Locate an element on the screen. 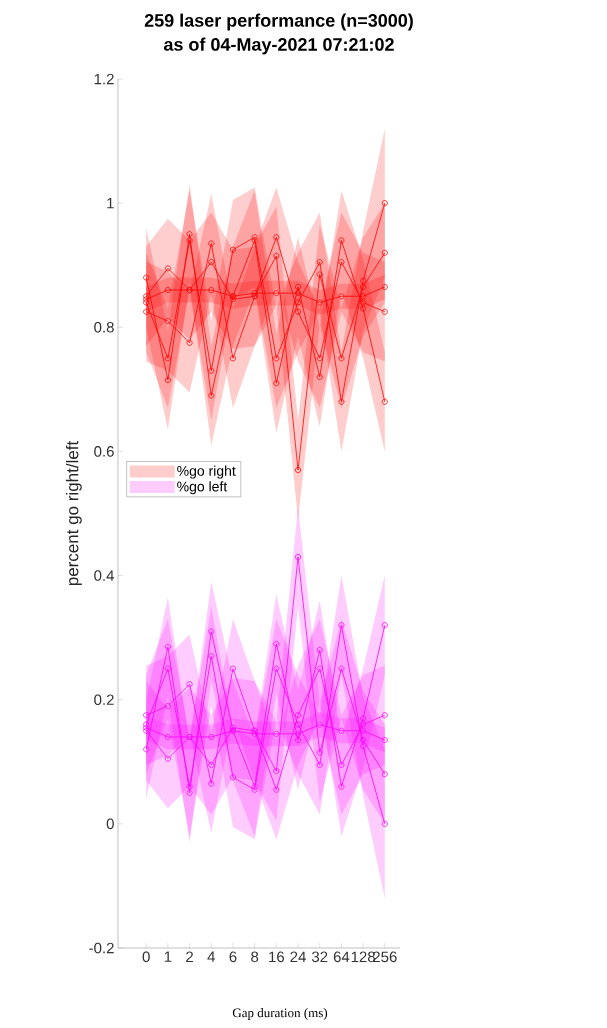 This screenshot has height=1028, width=607. x-axis-title: Gap duration (ms) is located at coordinates (280, 1014).